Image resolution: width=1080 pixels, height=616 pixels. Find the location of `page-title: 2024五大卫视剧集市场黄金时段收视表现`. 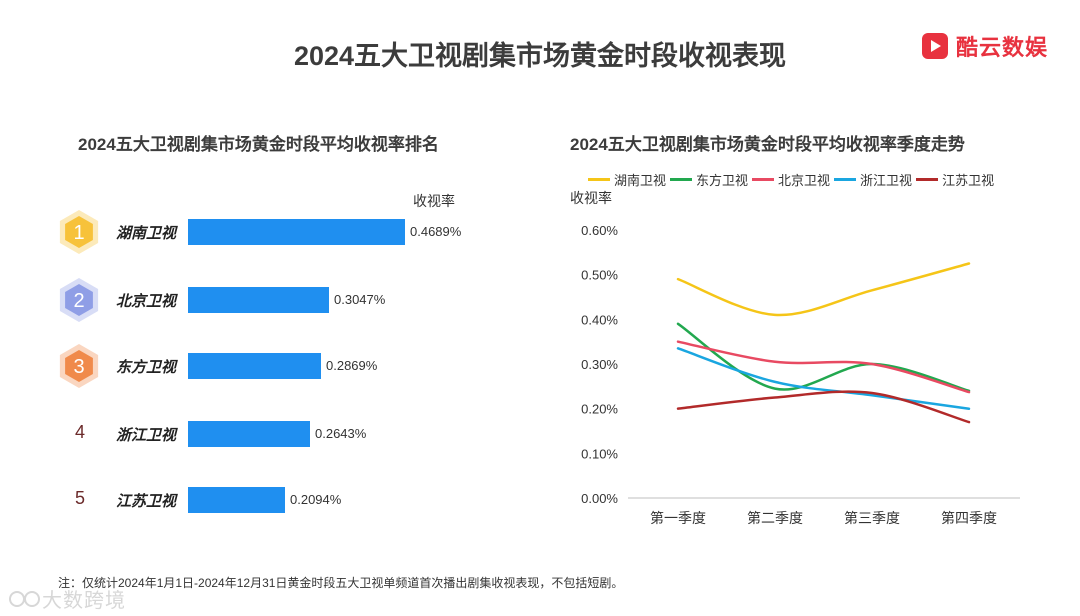

page-title: 2024五大卫视剧集市场黄金时段收视表现 is located at coordinates (540, 56).